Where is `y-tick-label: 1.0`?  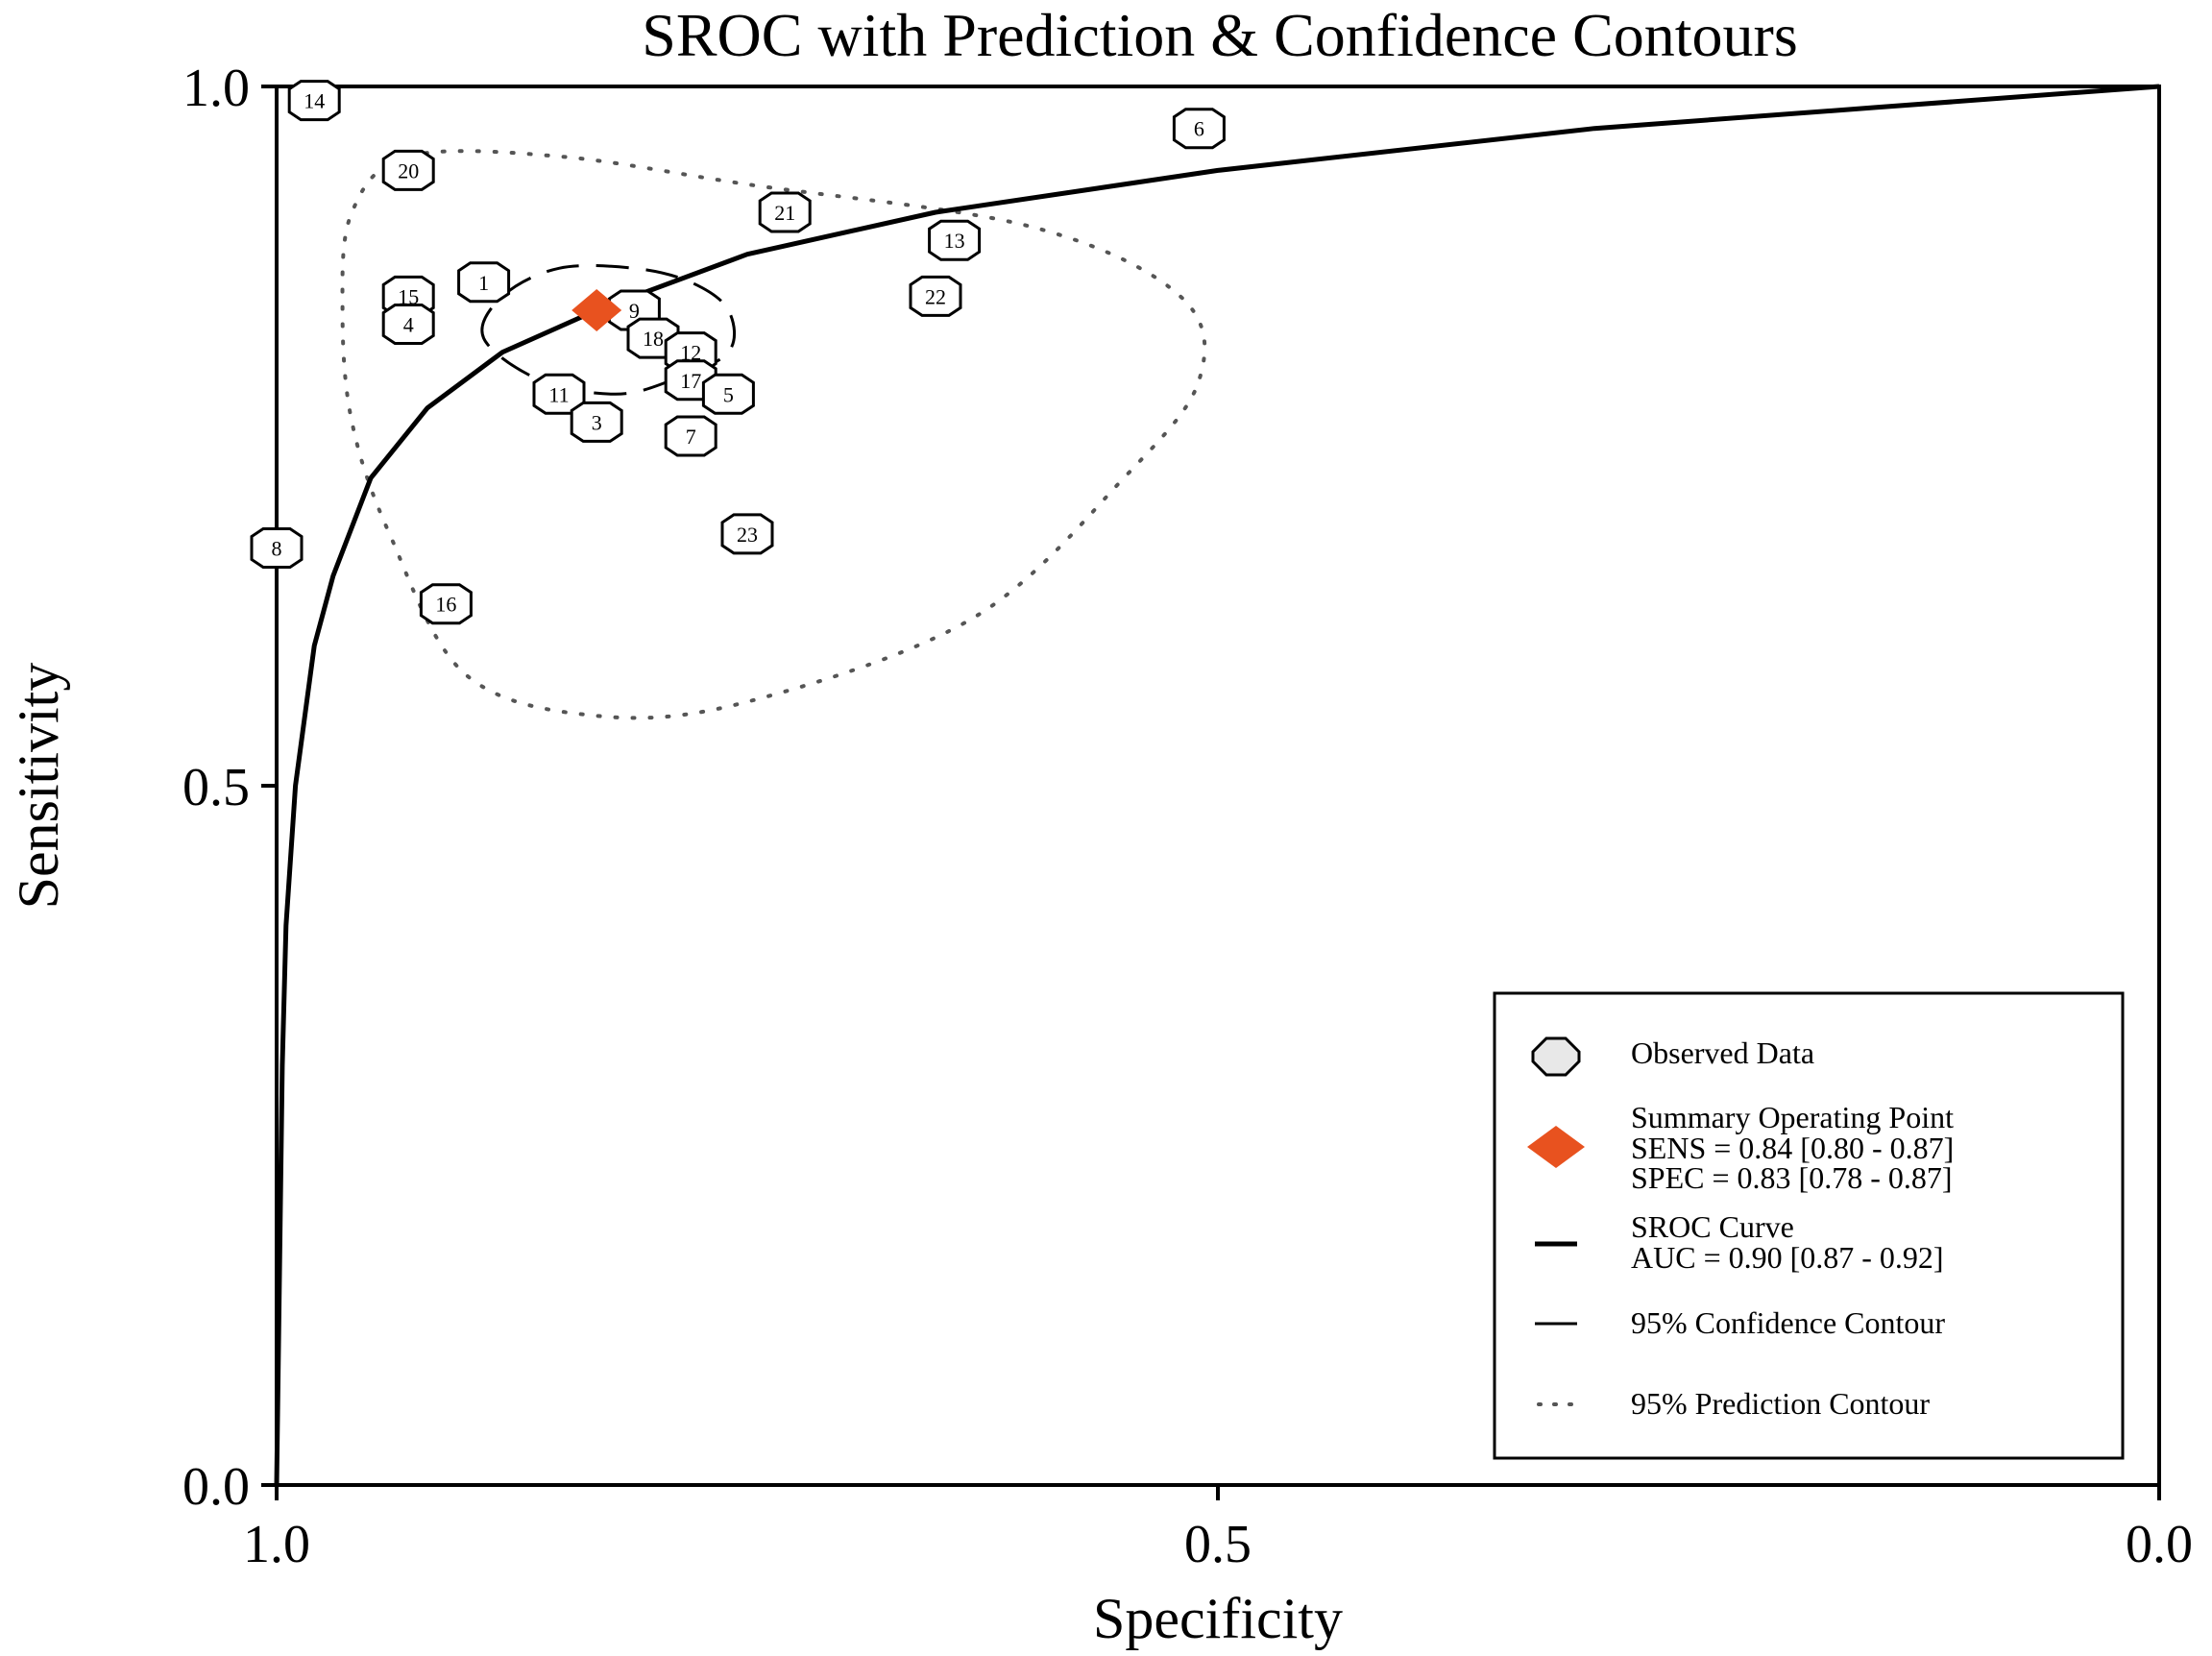
y-tick-label: 1.0 is located at coordinates (216, 88).